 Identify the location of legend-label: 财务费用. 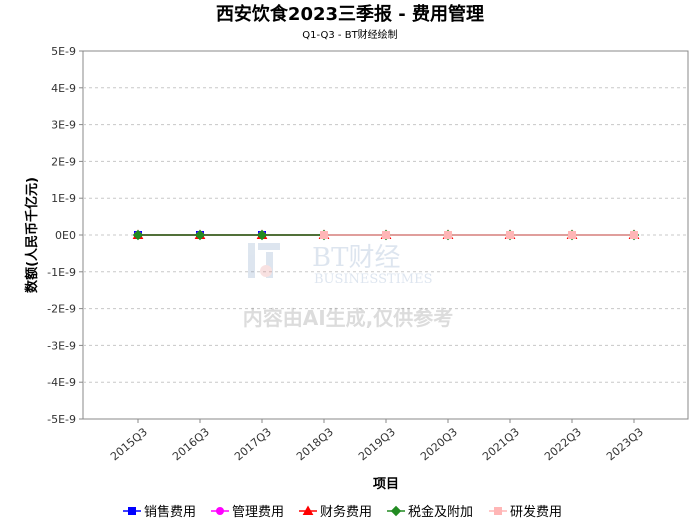
(346, 512).